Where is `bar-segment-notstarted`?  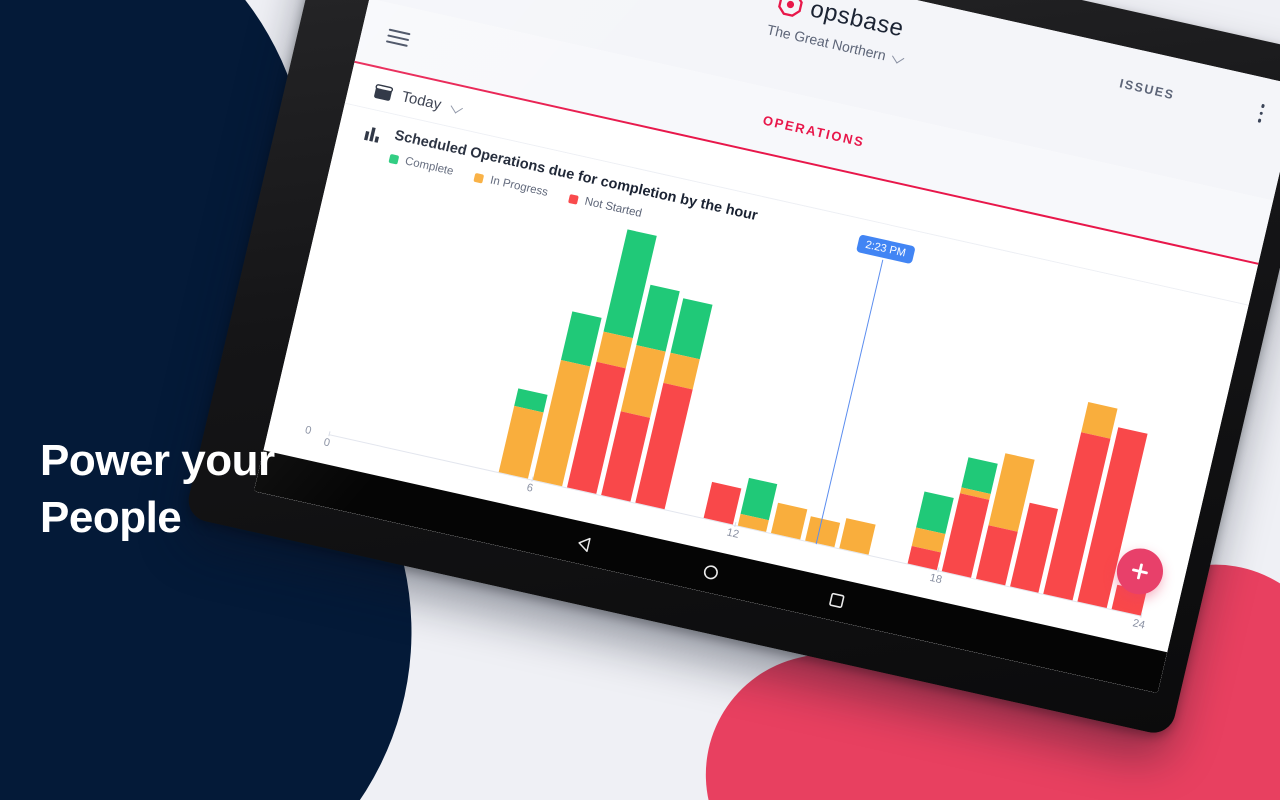
bar-segment-notstarted is located at coordinates (722, 503).